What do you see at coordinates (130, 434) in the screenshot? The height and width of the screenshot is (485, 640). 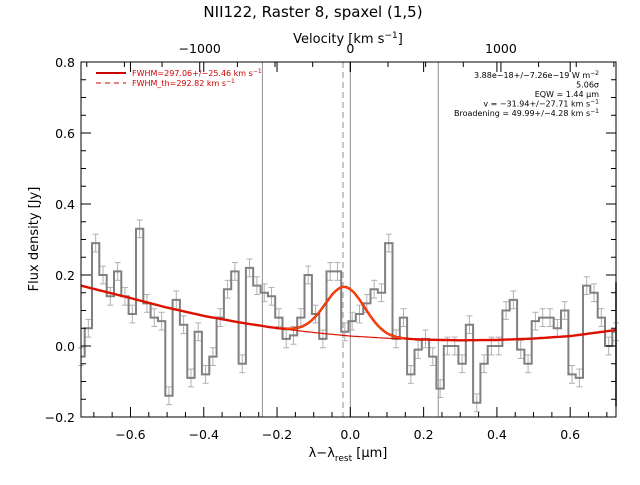 I see `x-tick-label: −0.6` at bounding box center [130, 434].